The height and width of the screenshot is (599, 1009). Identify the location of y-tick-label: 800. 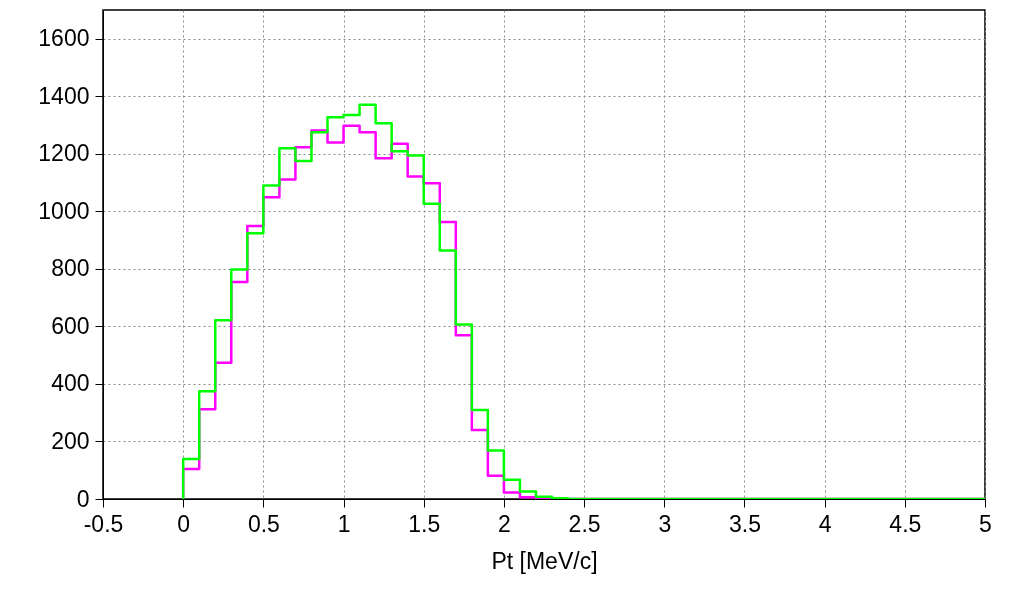
(70, 268).